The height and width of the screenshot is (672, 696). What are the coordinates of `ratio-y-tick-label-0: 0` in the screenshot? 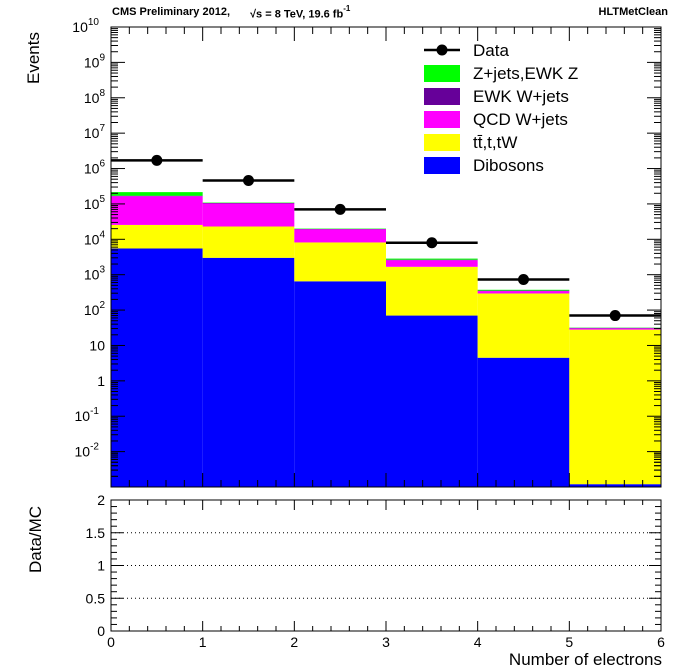 It's located at (101, 631).